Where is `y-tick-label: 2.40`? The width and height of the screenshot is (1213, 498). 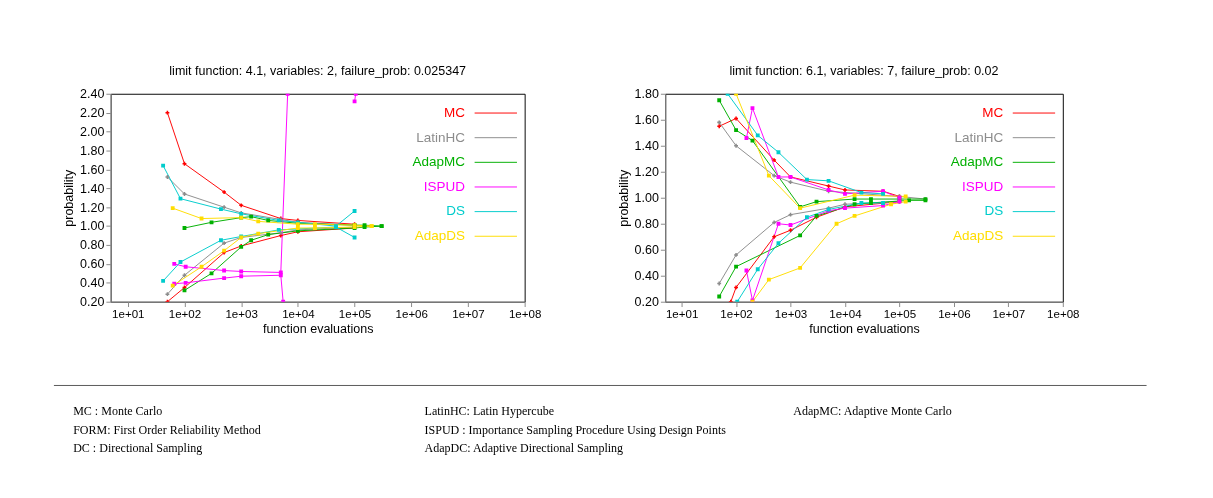
y-tick-label: 2.40 is located at coordinates (92, 94).